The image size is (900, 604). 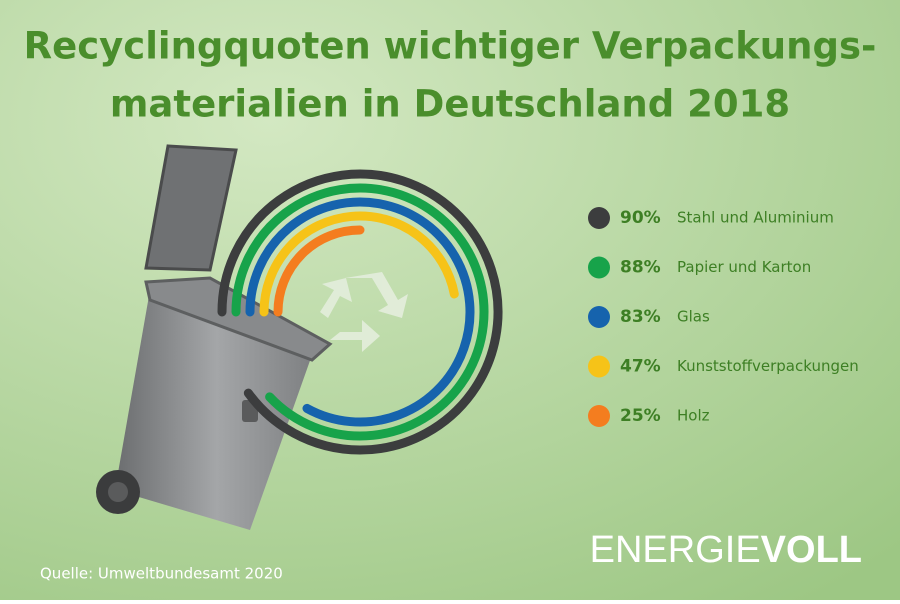 I want to click on brand-logo: ENERGIEVOLL, so click(x=726, y=550).